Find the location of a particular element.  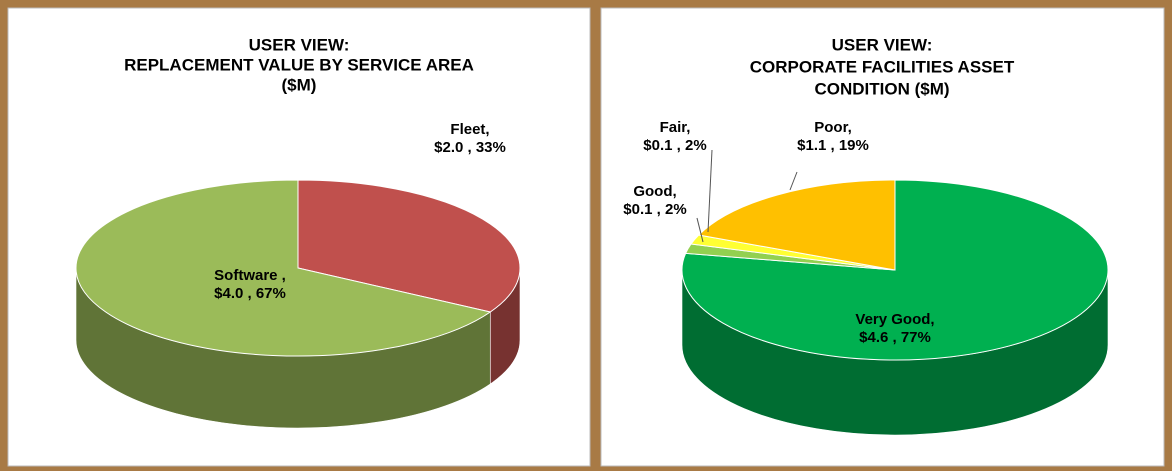

category-label: Good, is located at coordinates (654, 191).